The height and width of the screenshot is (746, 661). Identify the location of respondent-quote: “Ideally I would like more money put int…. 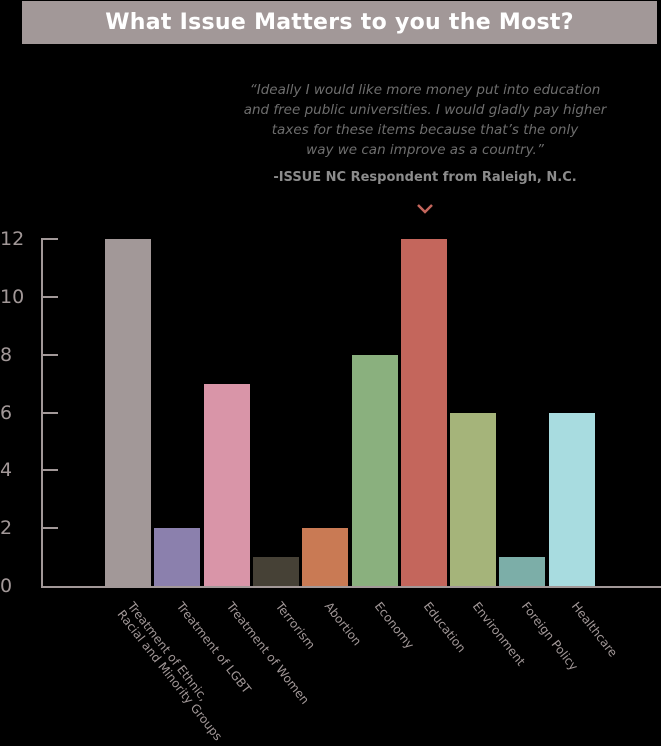
(425, 120).